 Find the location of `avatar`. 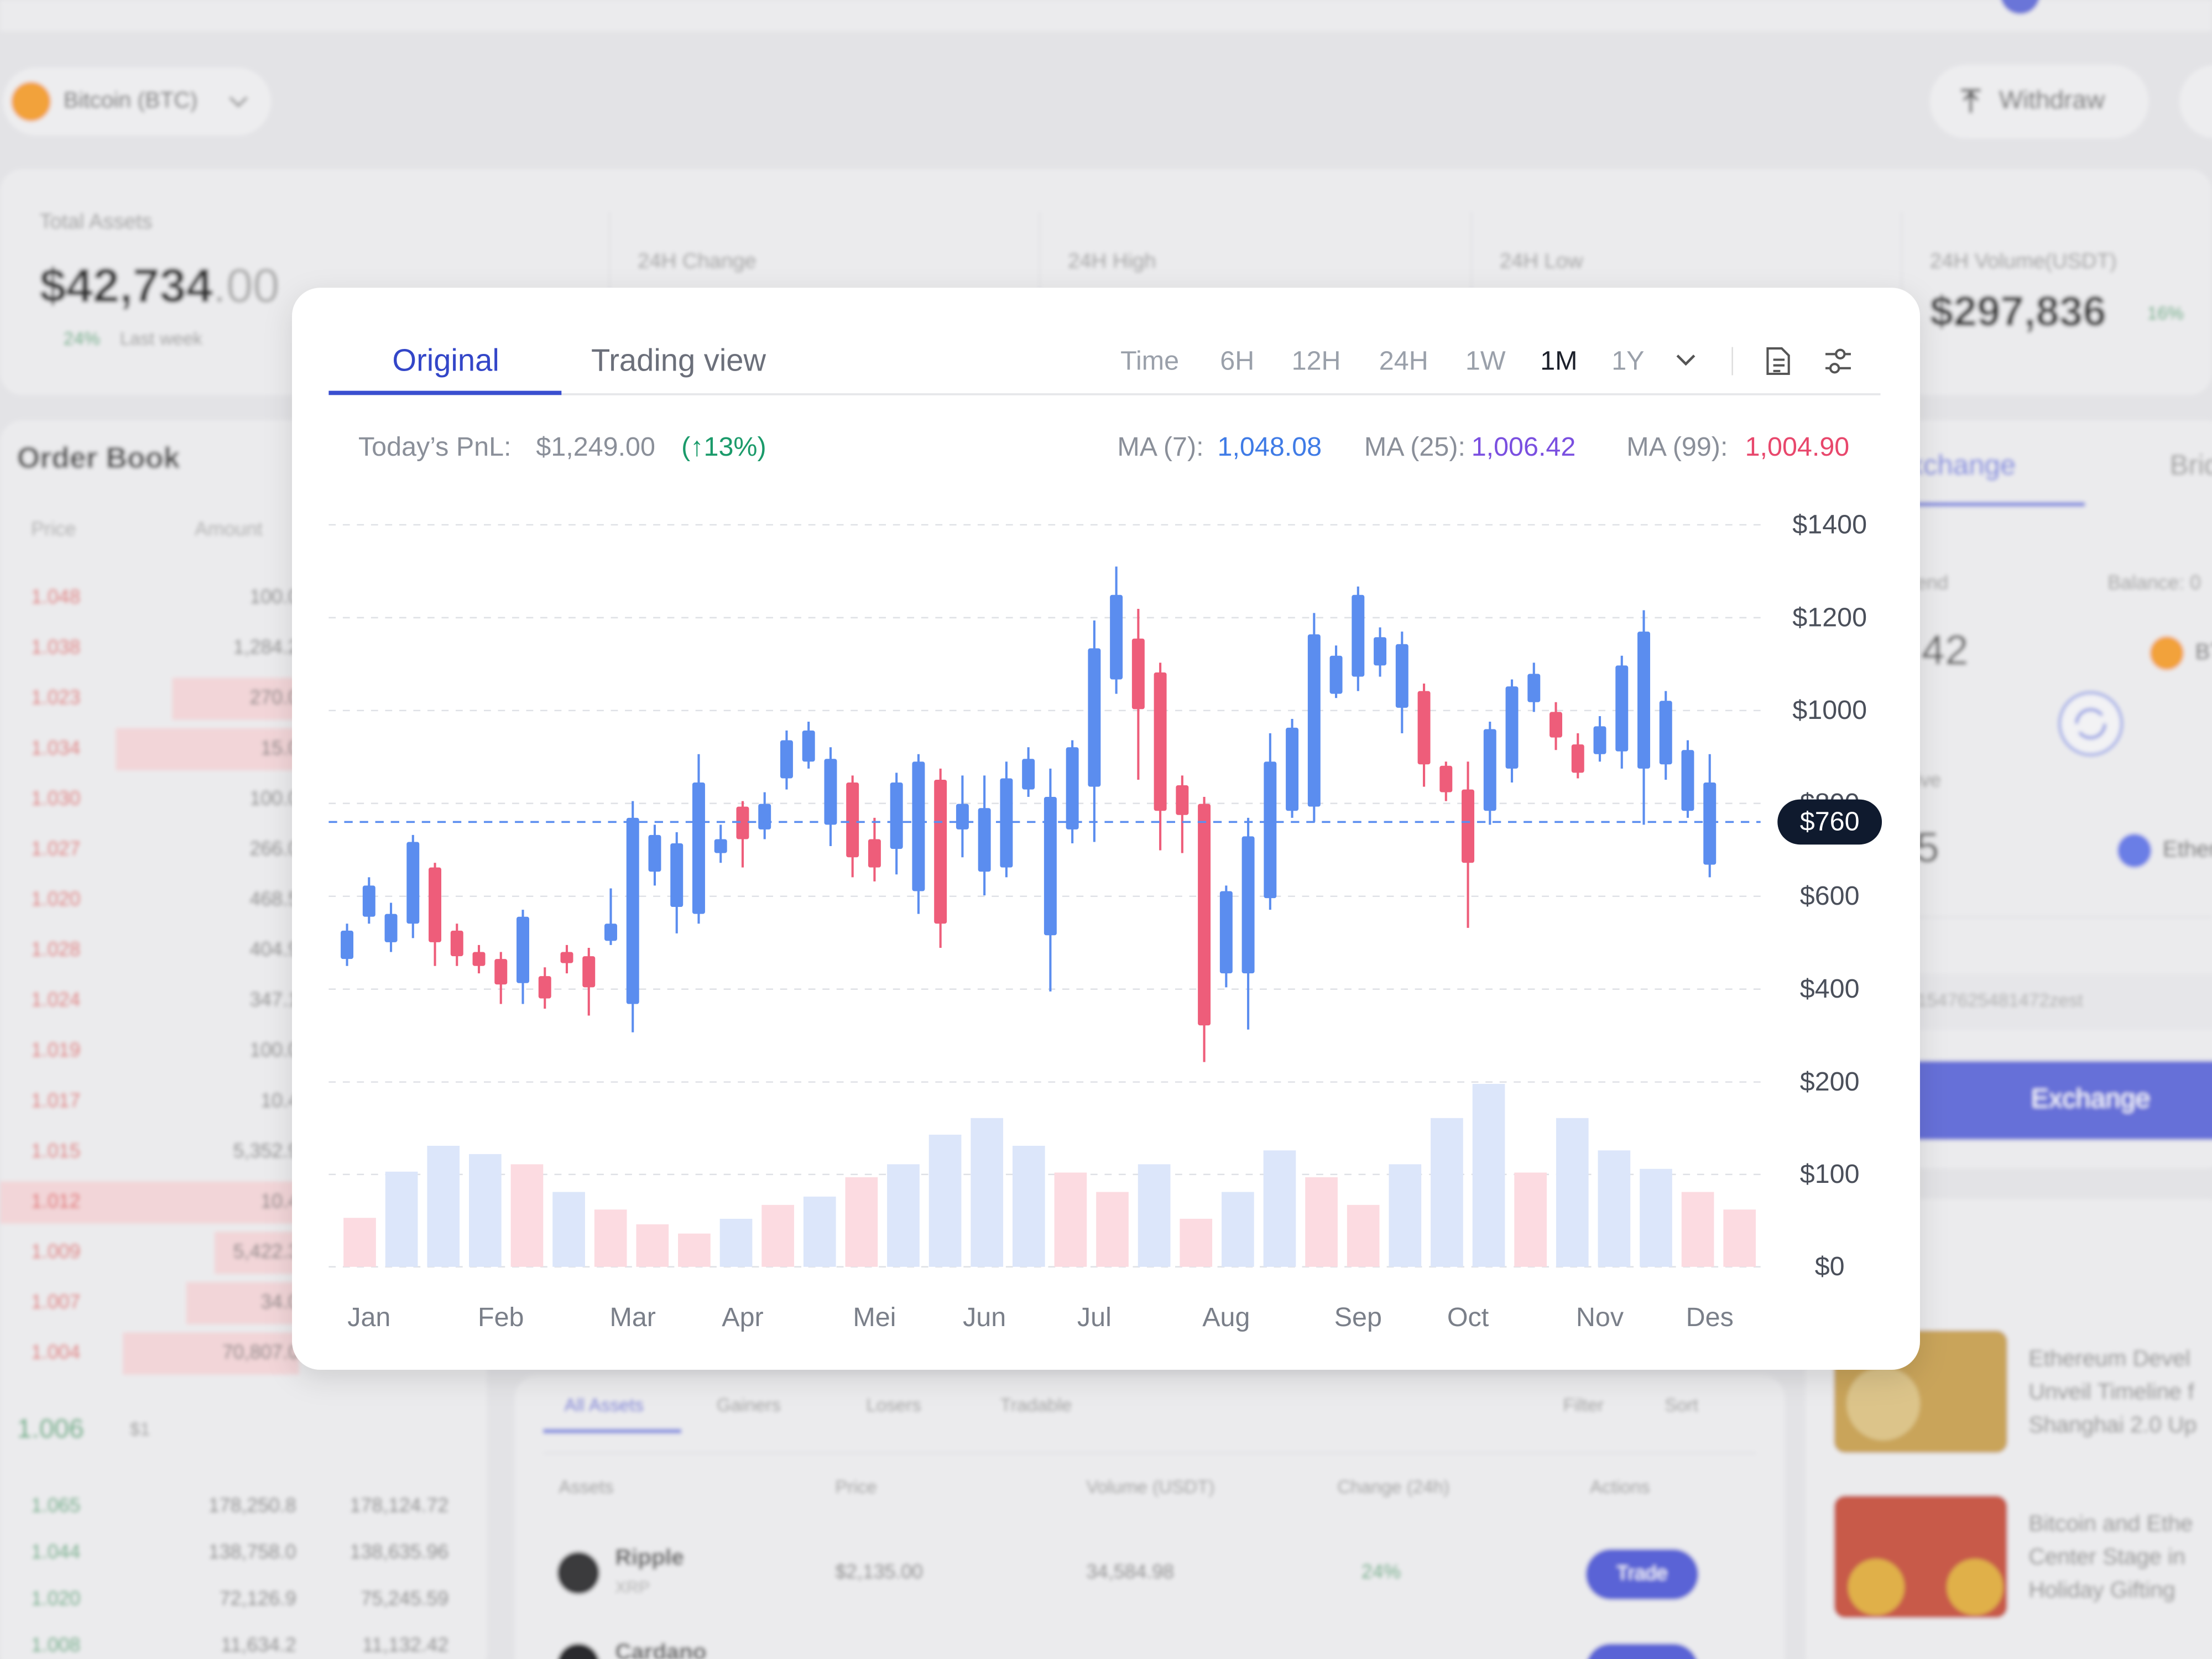

avatar is located at coordinates (2020, 7).